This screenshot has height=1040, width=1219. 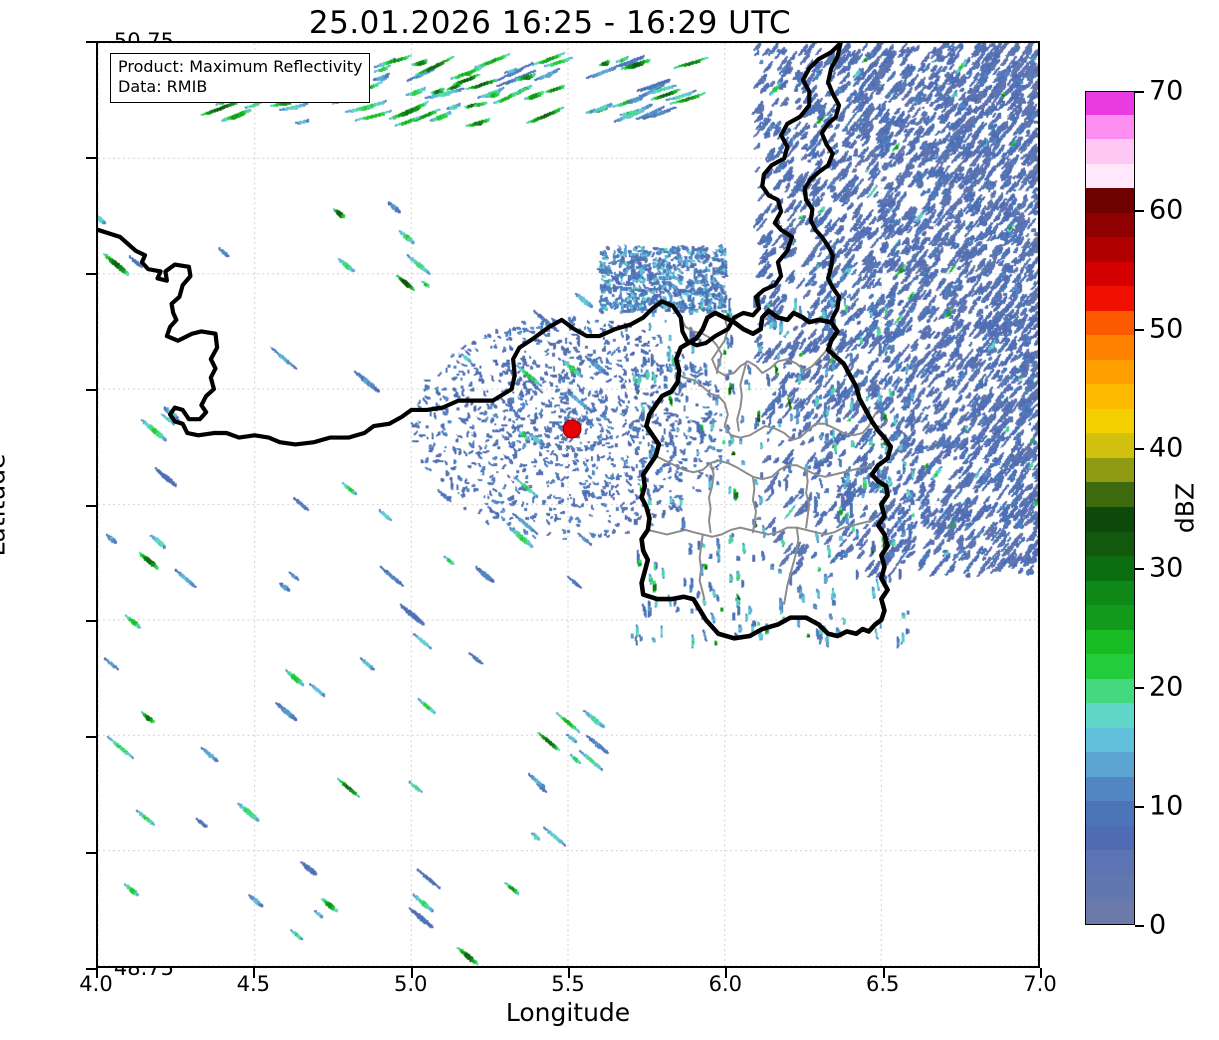 What do you see at coordinates (163, 87) in the screenshot?
I see `annotation-data-line: Data: RMIB` at bounding box center [163, 87].